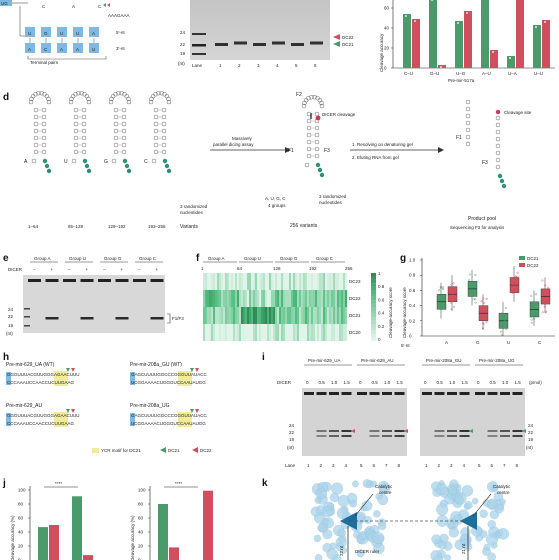 The image size is (559, 560). Describe the element at coordinates (333, 196) in the screenshot. I see `d-rand1b: 3 randomized` at that location.